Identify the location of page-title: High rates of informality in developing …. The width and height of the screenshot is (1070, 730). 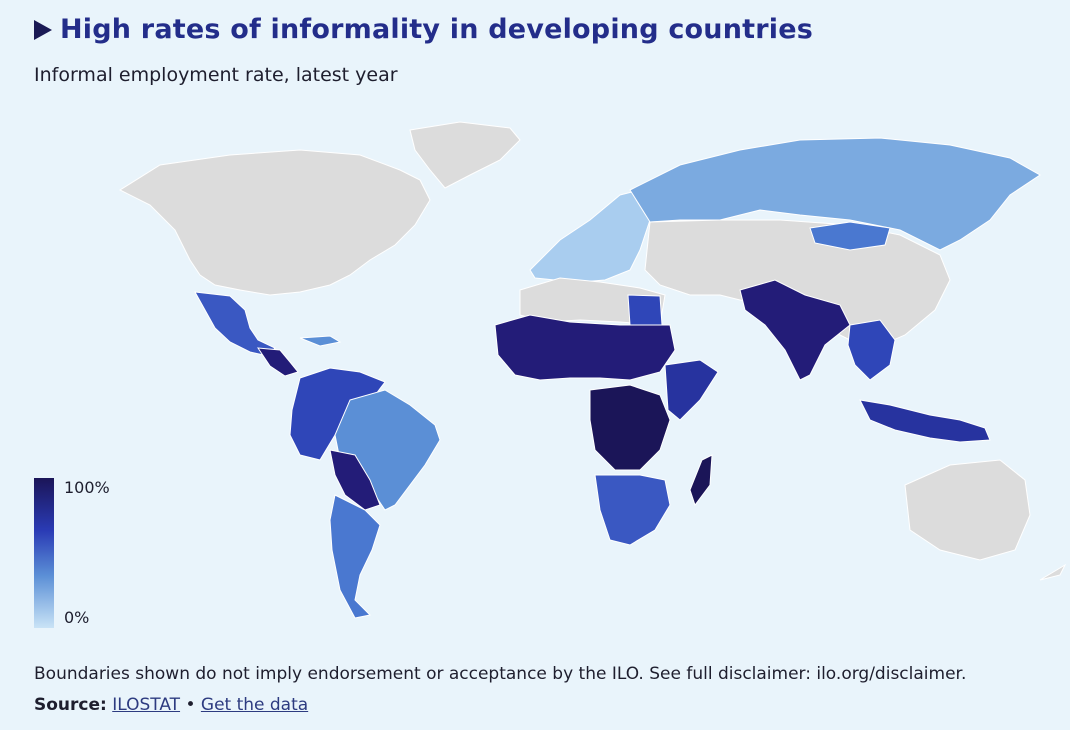
(436, 29).